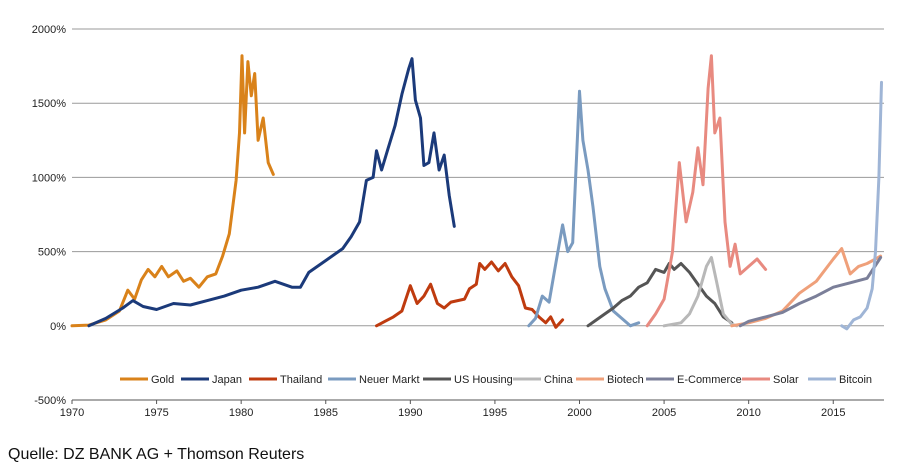 This screenshot has height=476, width=912. I want to click on x-axis-tick-labels: 1970 1975 1980 1985 1990 1995 2000 2005 2010 2015, so click(453, 413).